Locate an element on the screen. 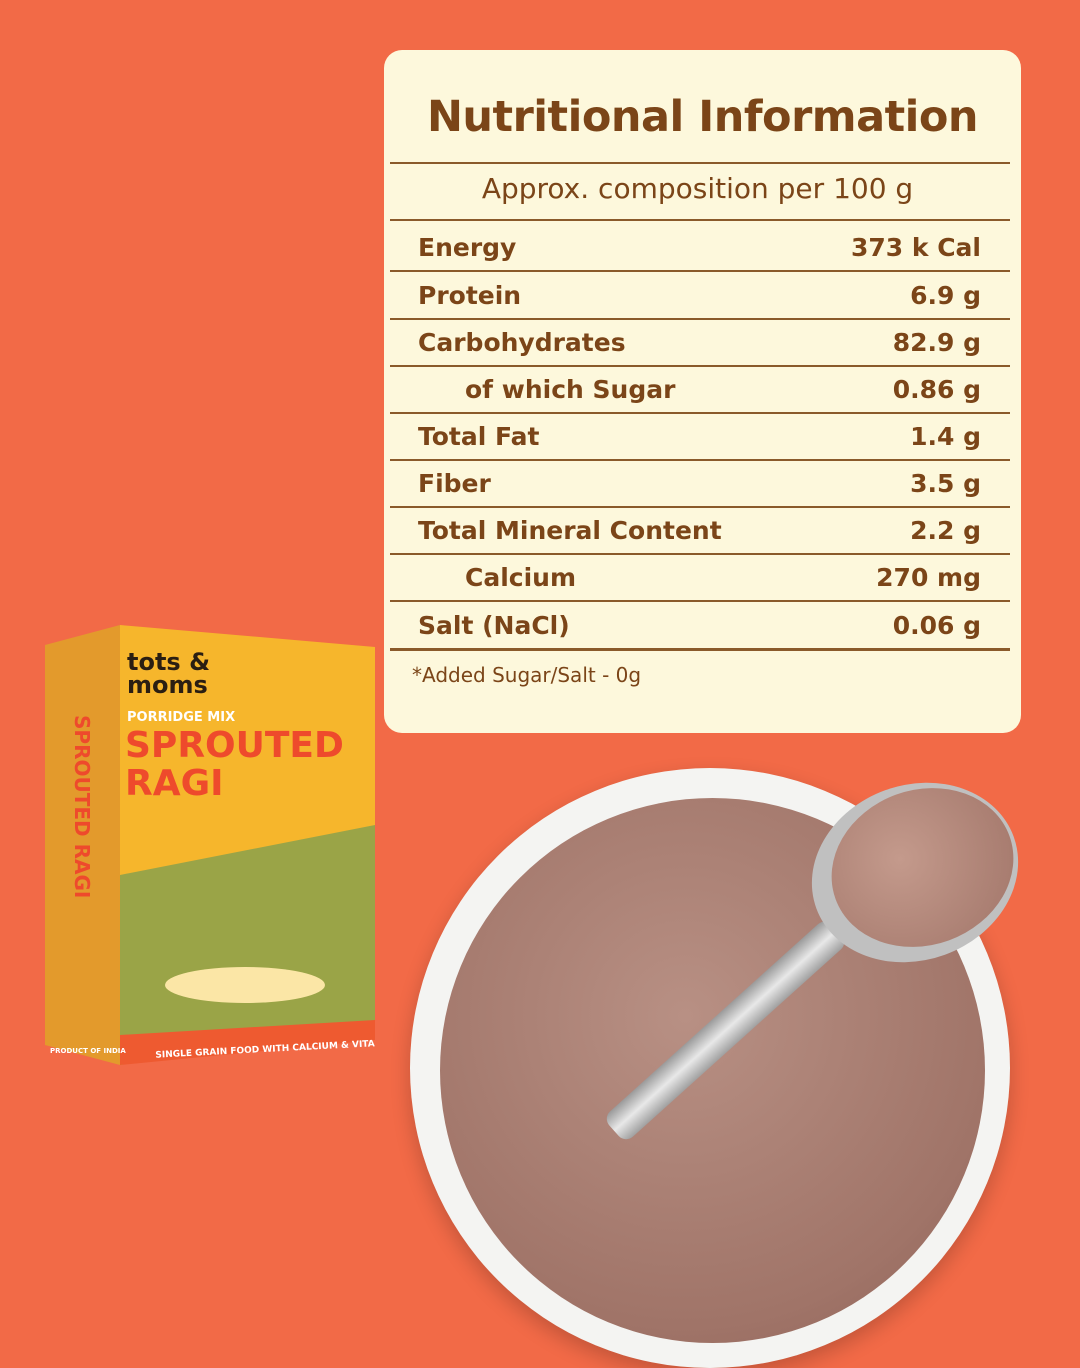 This screenshot has height=1368, width=1080. nutrient-value: 0.06 g is located at coordinates (936, 625).